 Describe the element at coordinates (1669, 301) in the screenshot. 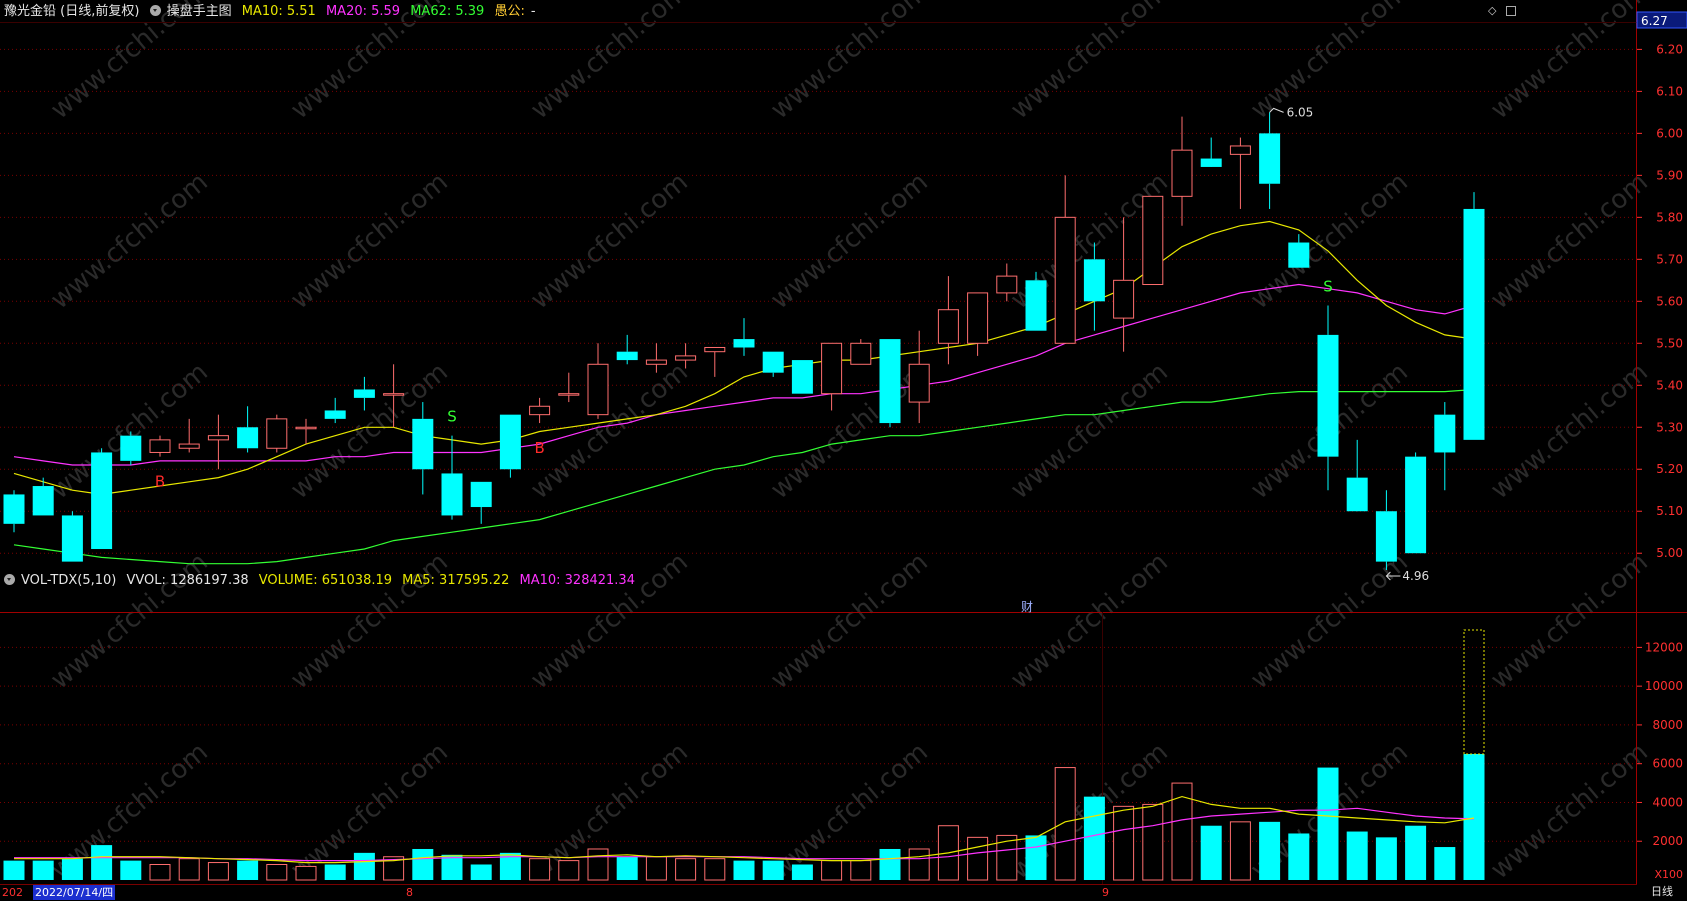

I see `price-tick-label: 5.60` at that location.